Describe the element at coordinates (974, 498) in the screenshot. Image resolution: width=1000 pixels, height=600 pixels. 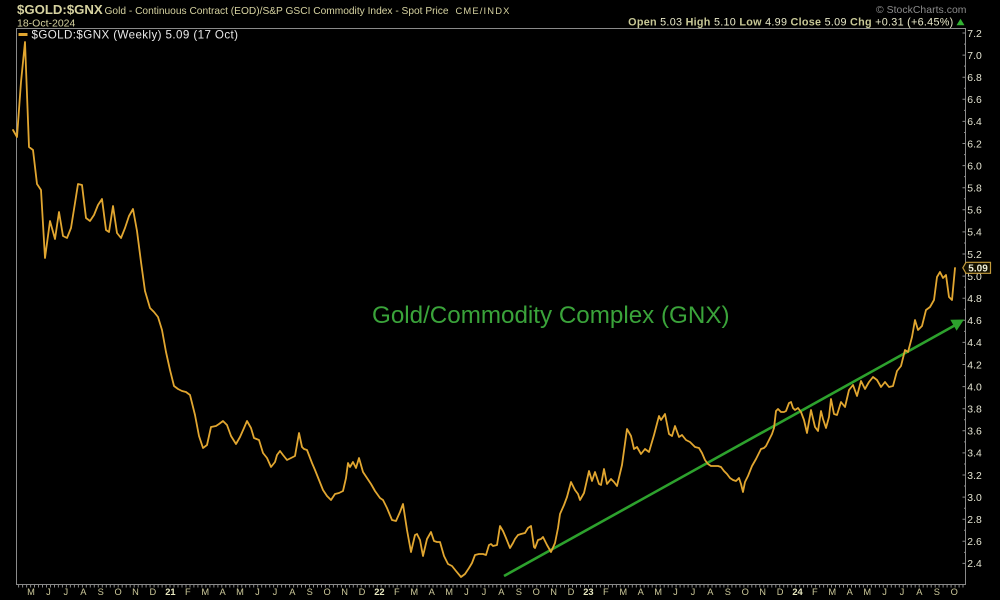
I see `svg-text: 3.0` at that location.